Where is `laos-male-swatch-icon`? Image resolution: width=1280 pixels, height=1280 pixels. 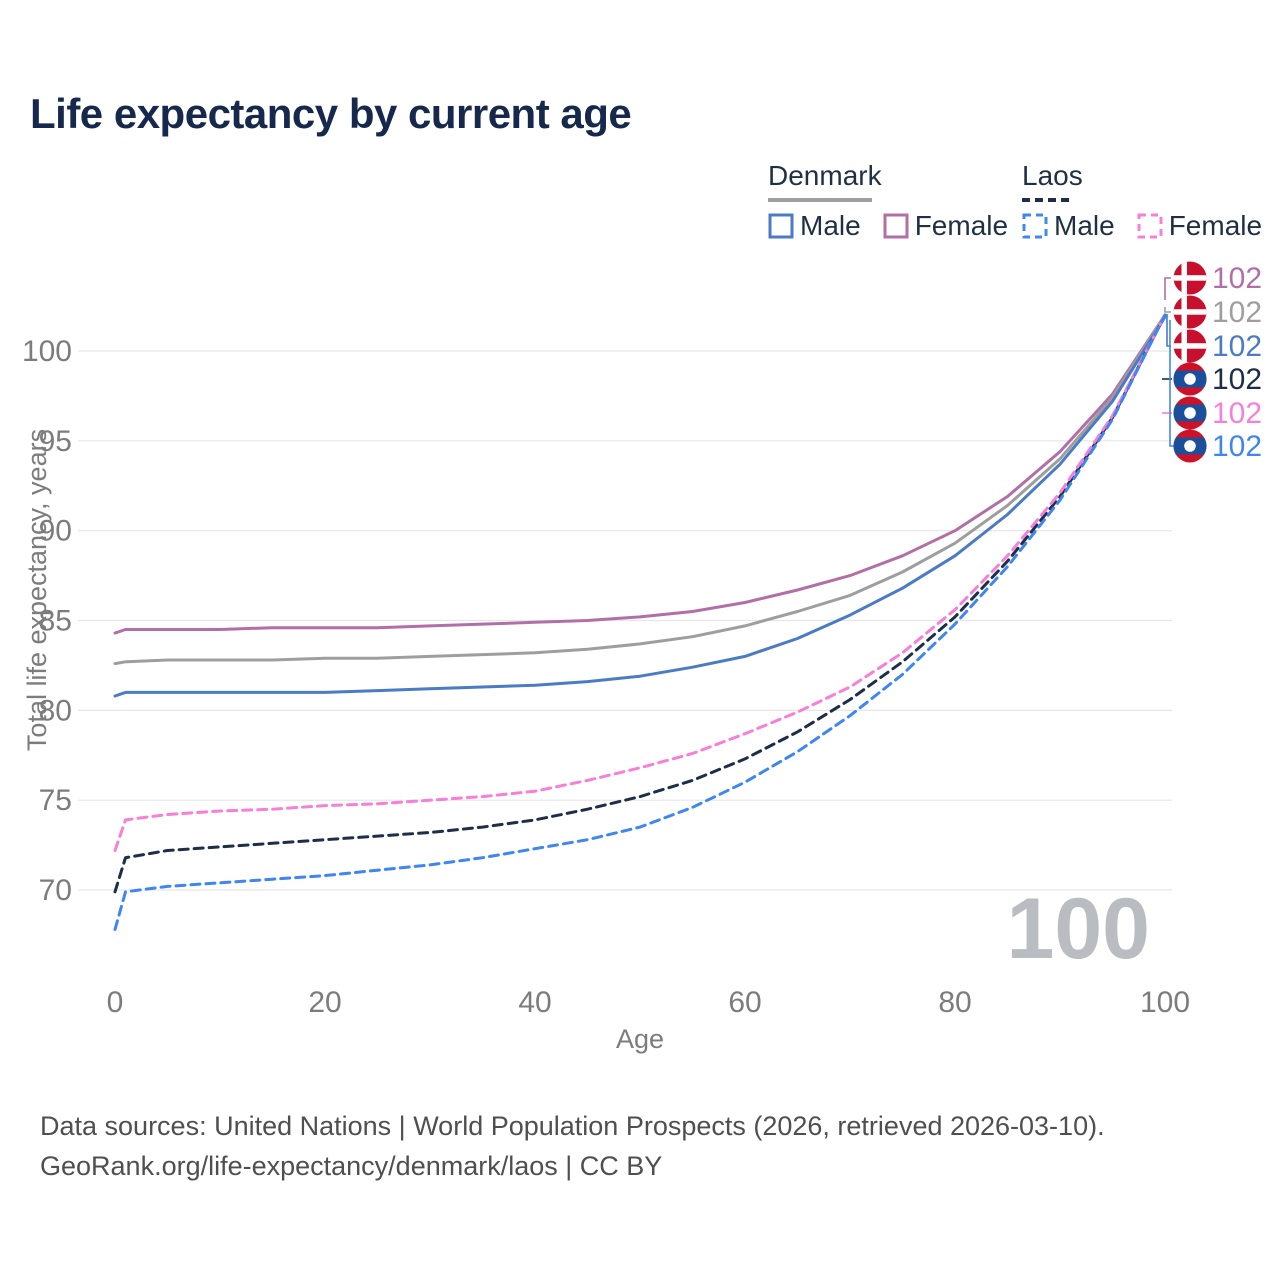 laos-male-swatch-icon is located at coordinates (1035, 226).